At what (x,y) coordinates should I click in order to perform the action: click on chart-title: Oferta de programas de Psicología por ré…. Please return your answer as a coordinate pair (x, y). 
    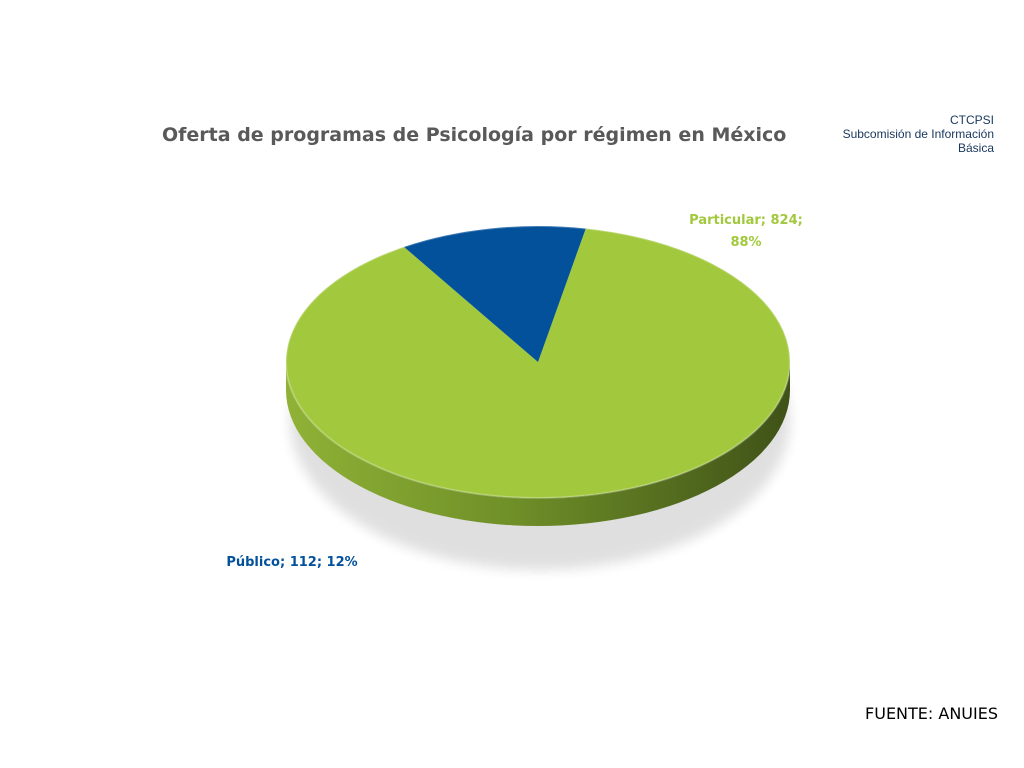
    Looking at the image, I should click on (474, 135).